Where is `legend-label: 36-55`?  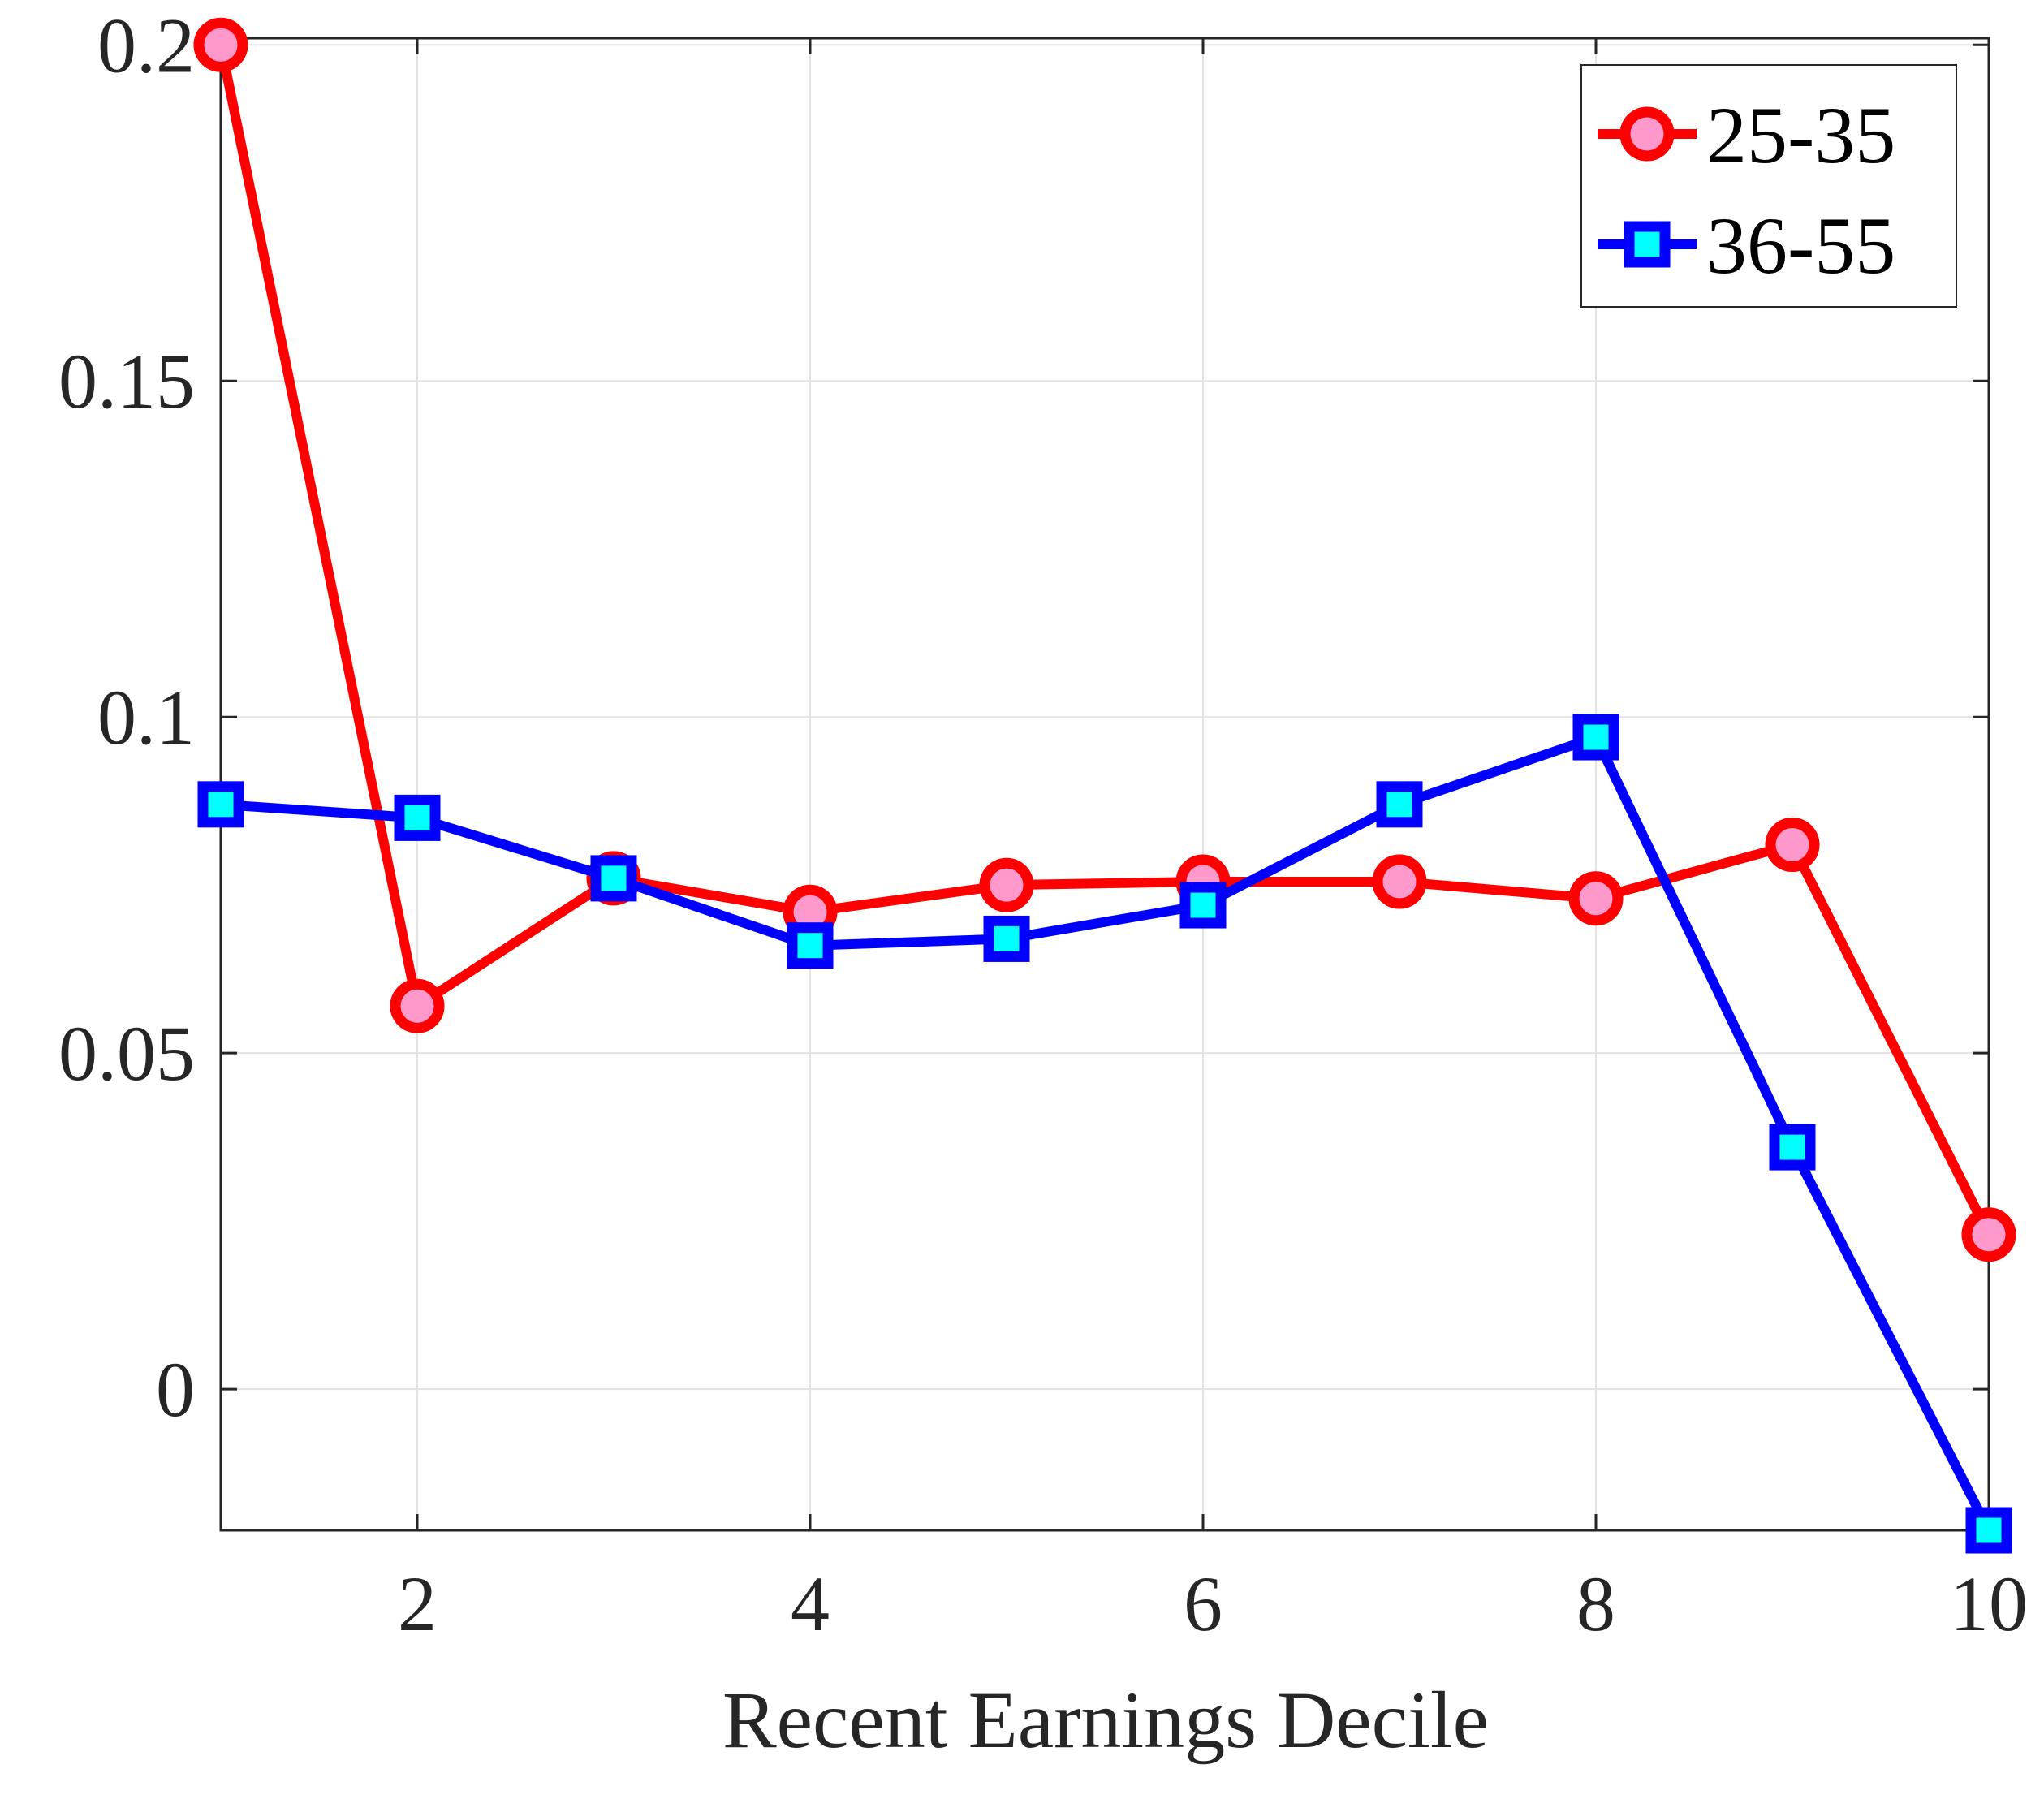
legend-label: 36-55 is located at coordinates (1800, 246).